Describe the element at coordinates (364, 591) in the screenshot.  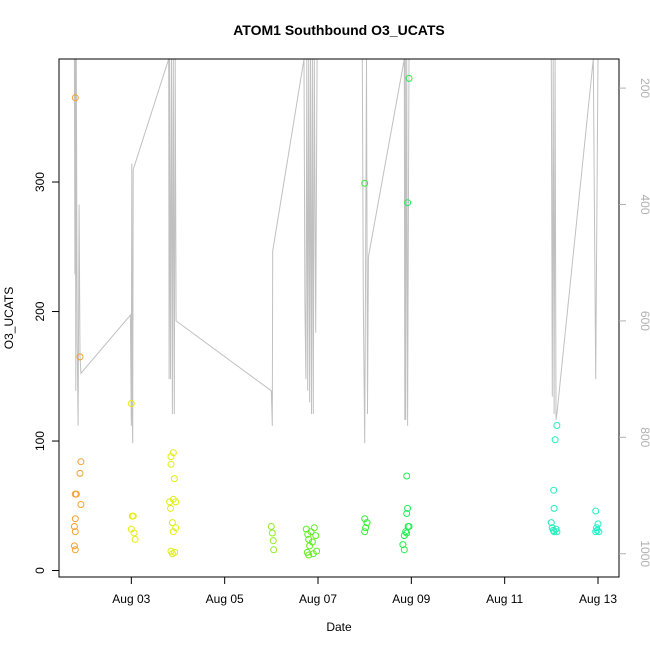
I see `x-axis: Aug 03 Aug 05 Aug 07 Aug 09 Aug 11 Aug 13` at that location.